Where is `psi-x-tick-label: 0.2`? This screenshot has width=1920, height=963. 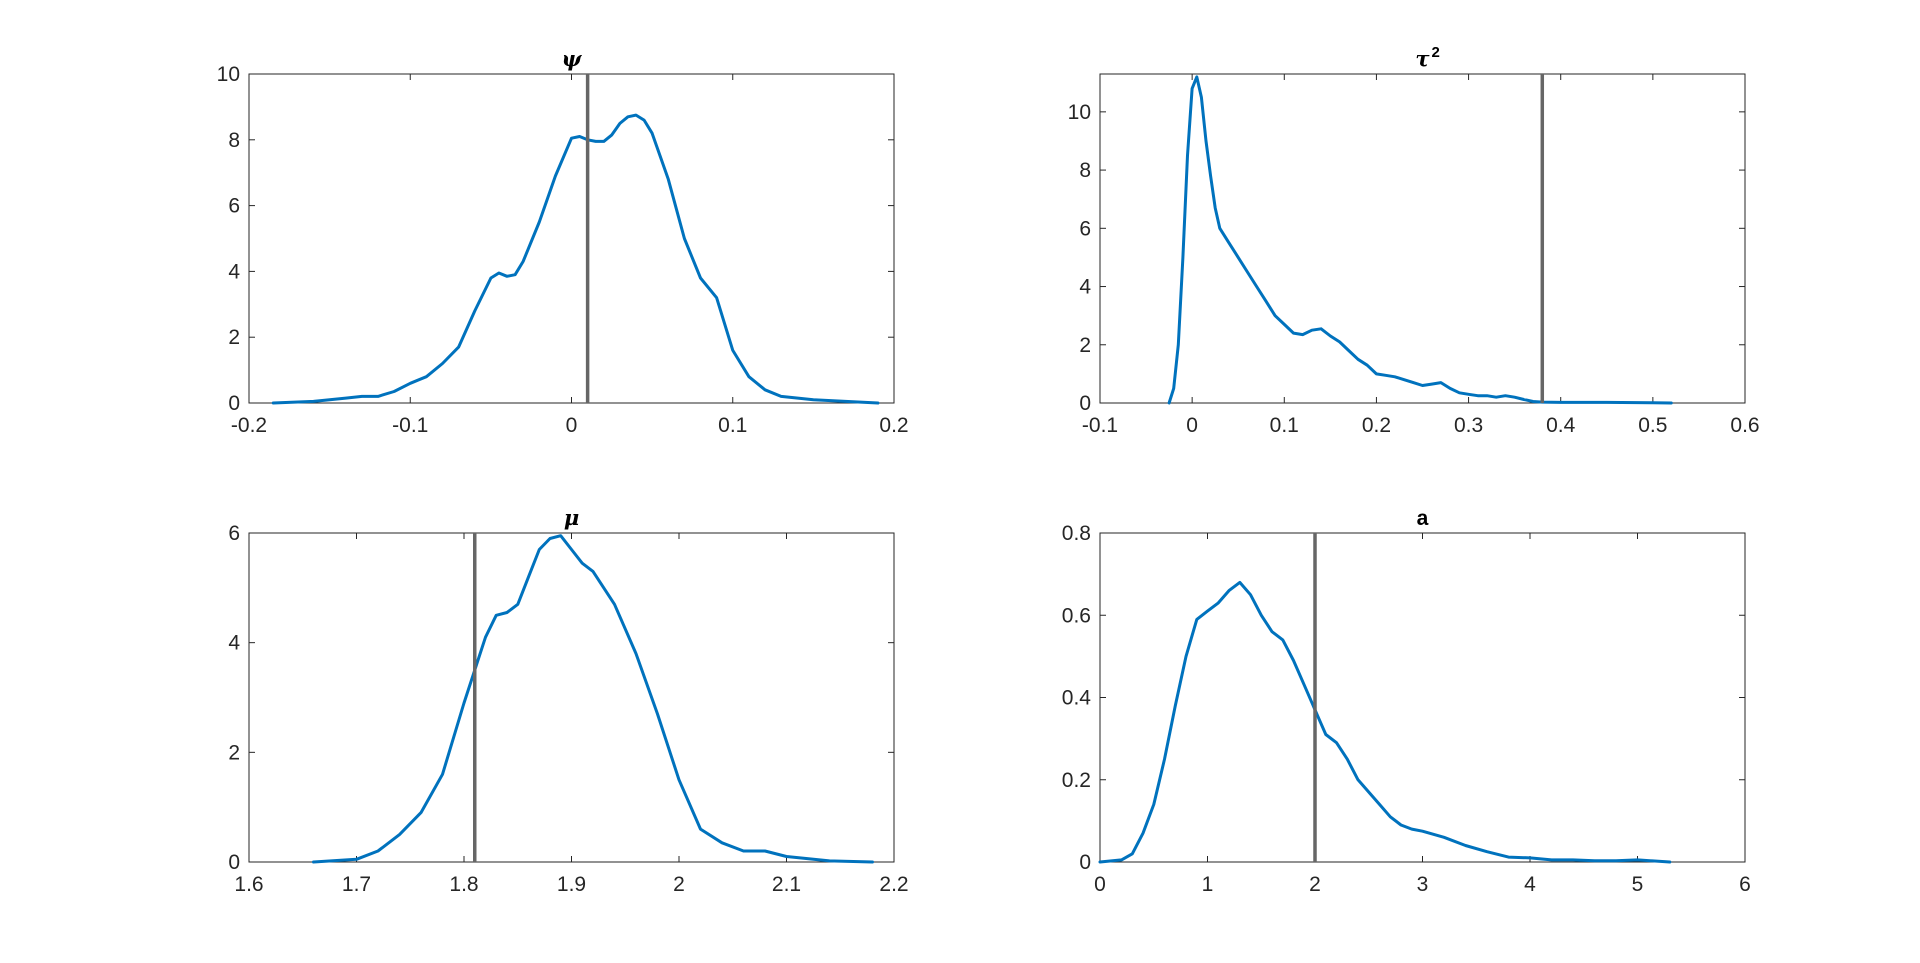 psi-x-tick-label: 0.2 is located at coordinates (893, 425).